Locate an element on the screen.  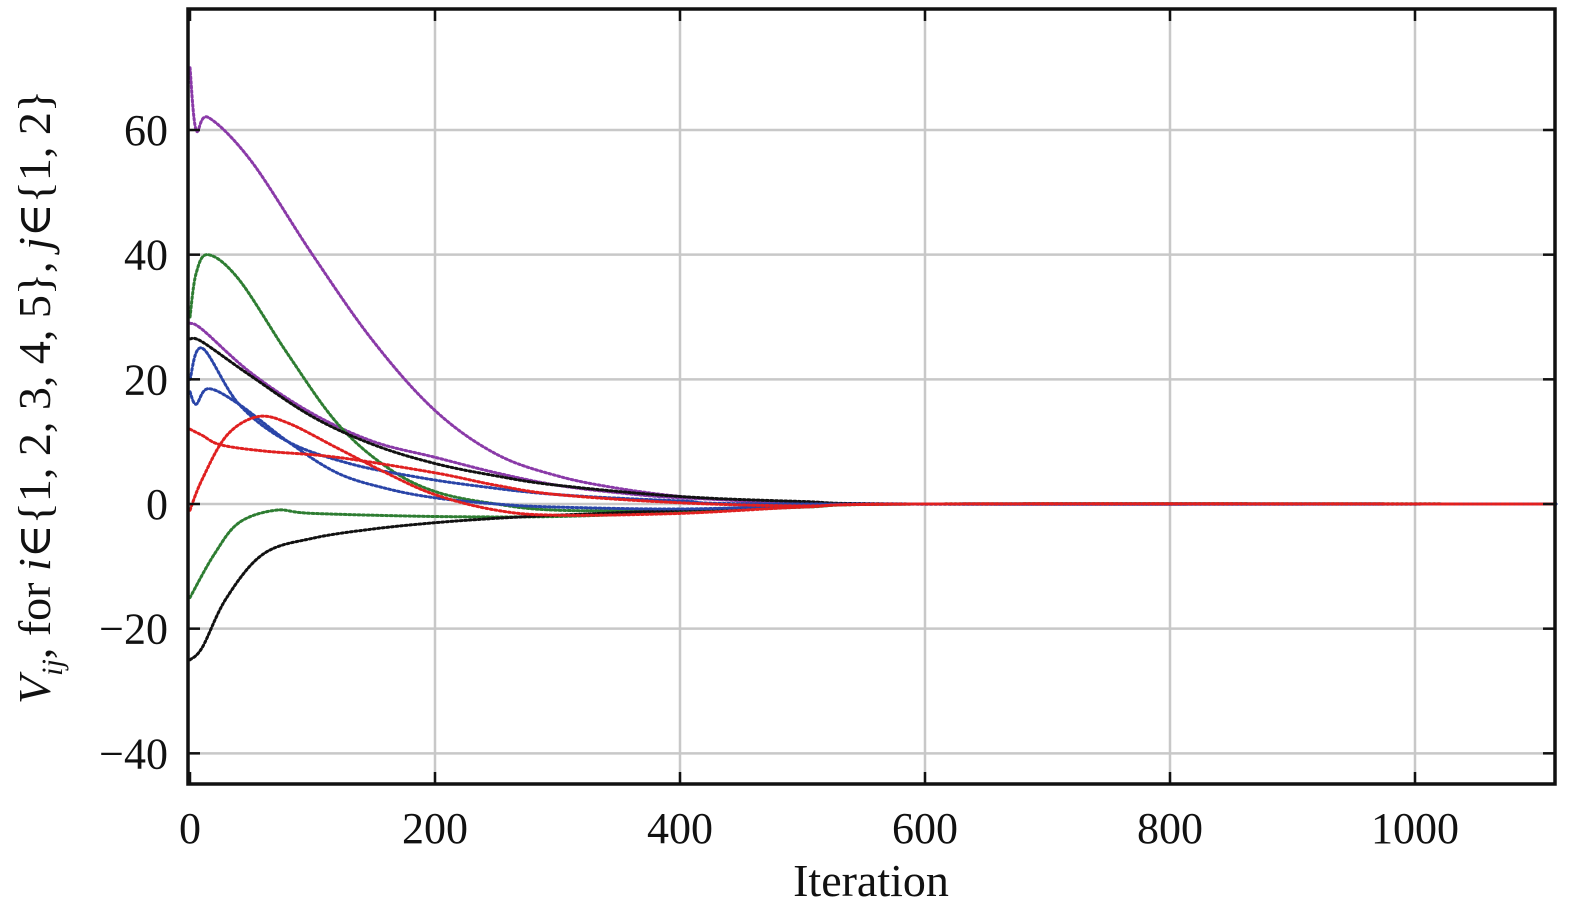
y-axis-title-rest: , for is located at coordinates (34, 615).